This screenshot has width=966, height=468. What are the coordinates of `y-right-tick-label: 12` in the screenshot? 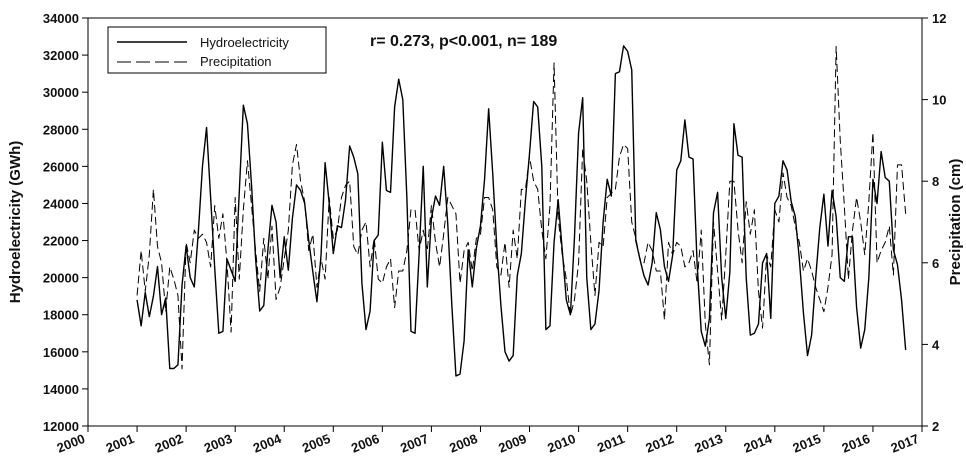 It's located at (939, 18).